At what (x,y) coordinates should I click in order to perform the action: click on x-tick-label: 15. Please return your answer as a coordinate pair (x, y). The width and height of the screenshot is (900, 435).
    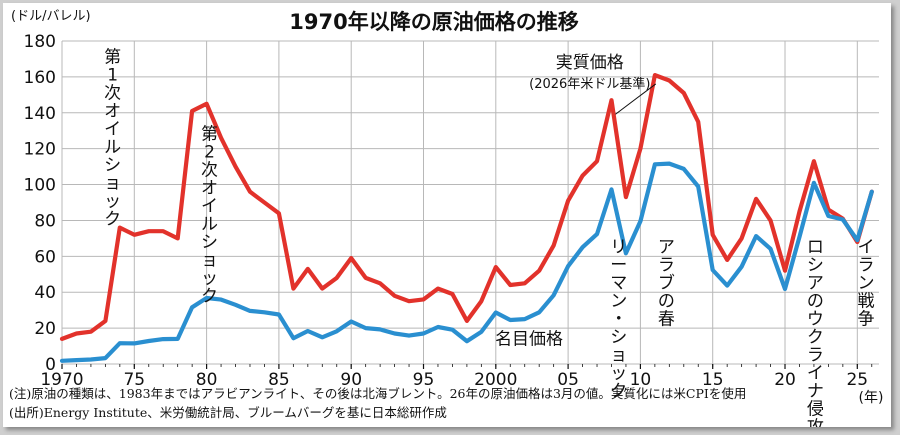
    Looking at the image, I should click on (713, 380).